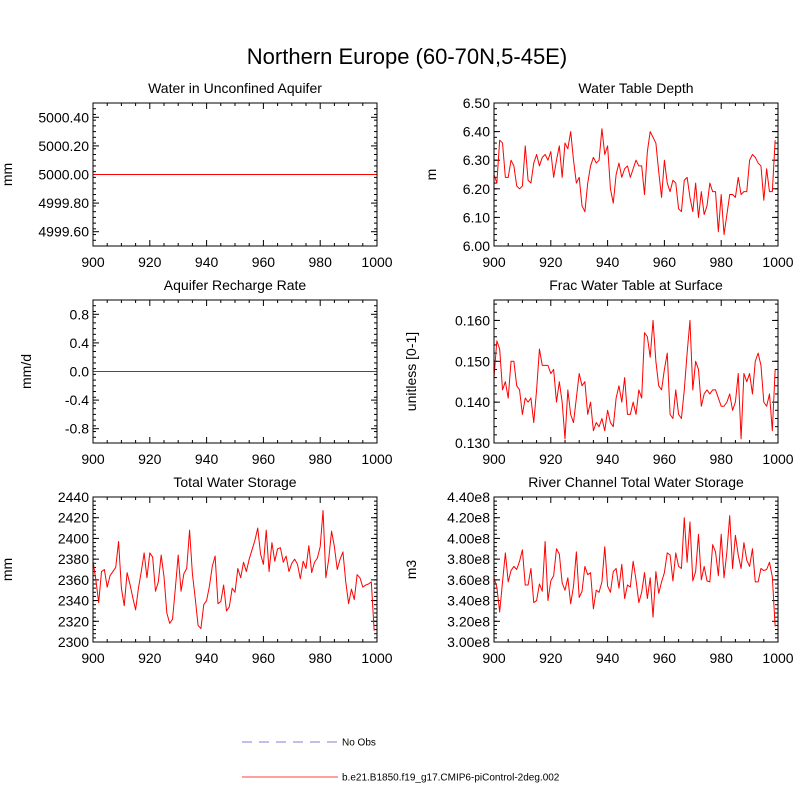 This screenshot has width=800, height=805. What do you see at coordinates (73, 497) in the screenshot?
I see `y-tick-label: 2440` at bounding box center [73, 497].